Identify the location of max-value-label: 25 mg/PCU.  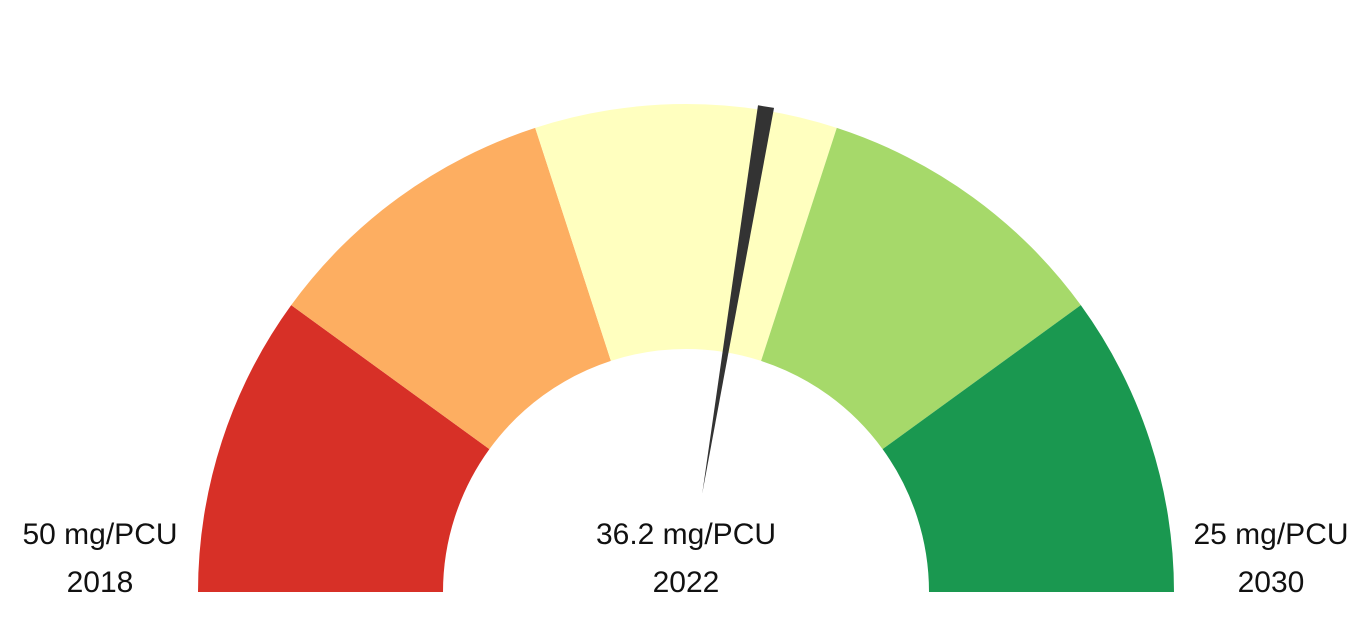
(1270, 534).